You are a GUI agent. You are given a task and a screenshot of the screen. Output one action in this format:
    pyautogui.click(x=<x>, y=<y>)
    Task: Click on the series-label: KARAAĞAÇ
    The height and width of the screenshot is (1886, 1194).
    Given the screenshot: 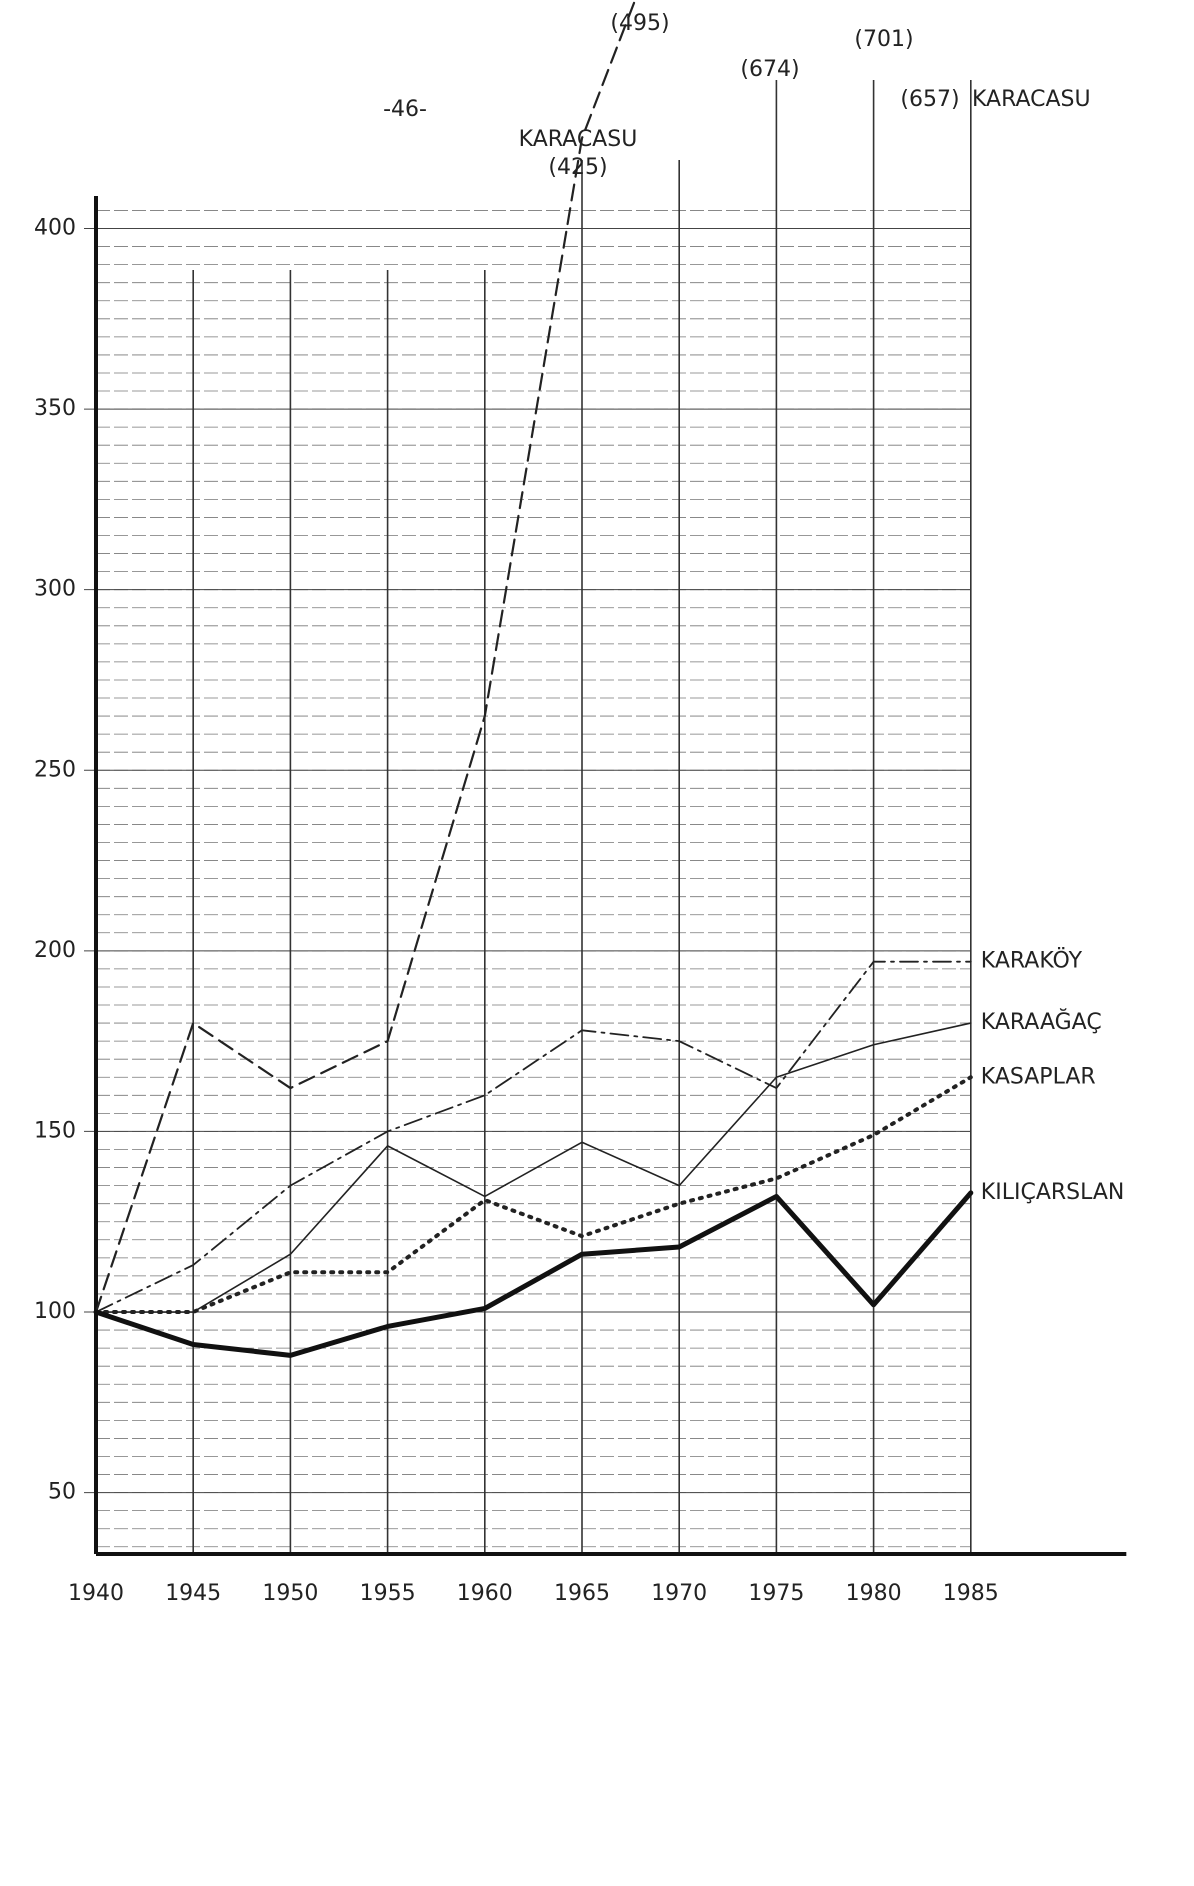 What is the action you would take?
    pyautogui.click(x=1041, y=1022)
    